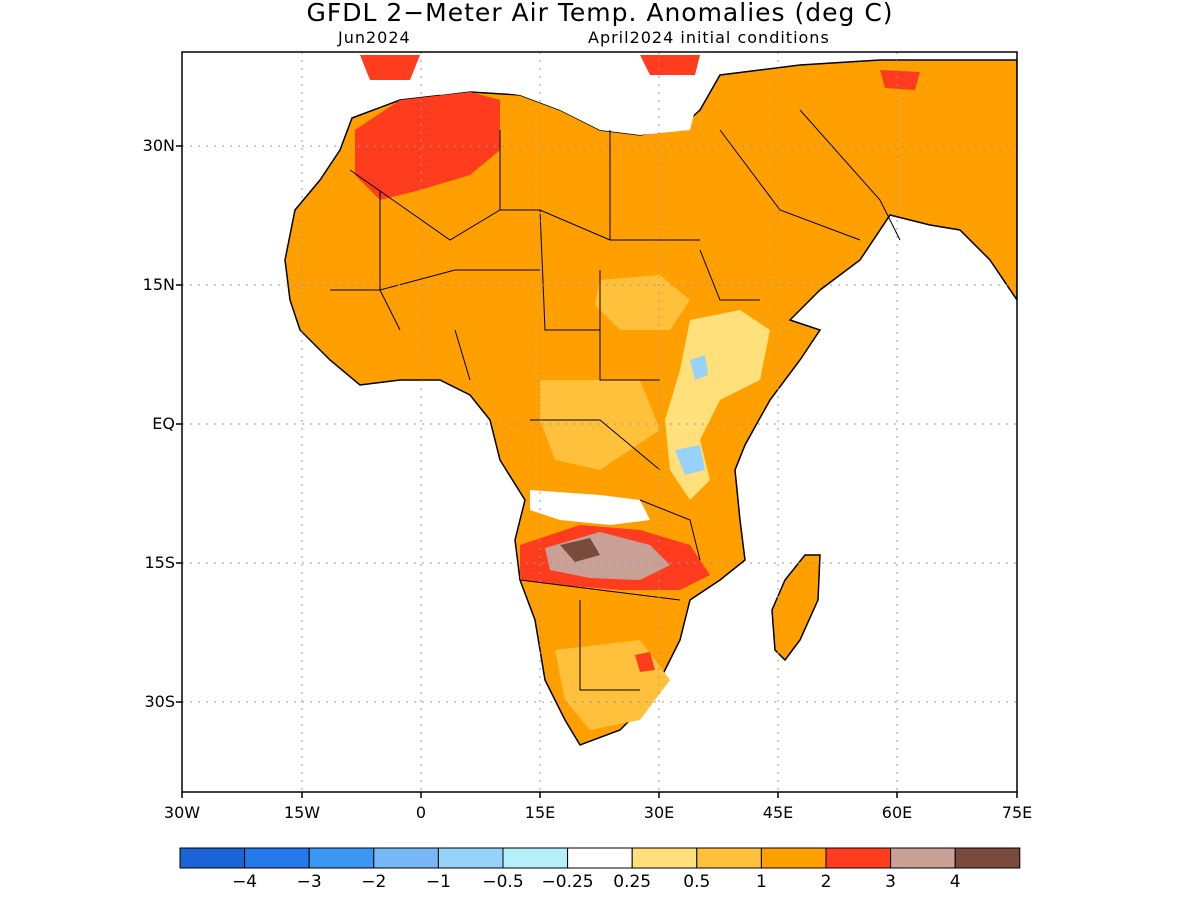 The width and height of the screenshot is (1200, 900). I want to click on lon-label-0: 0, so click(421, 812).